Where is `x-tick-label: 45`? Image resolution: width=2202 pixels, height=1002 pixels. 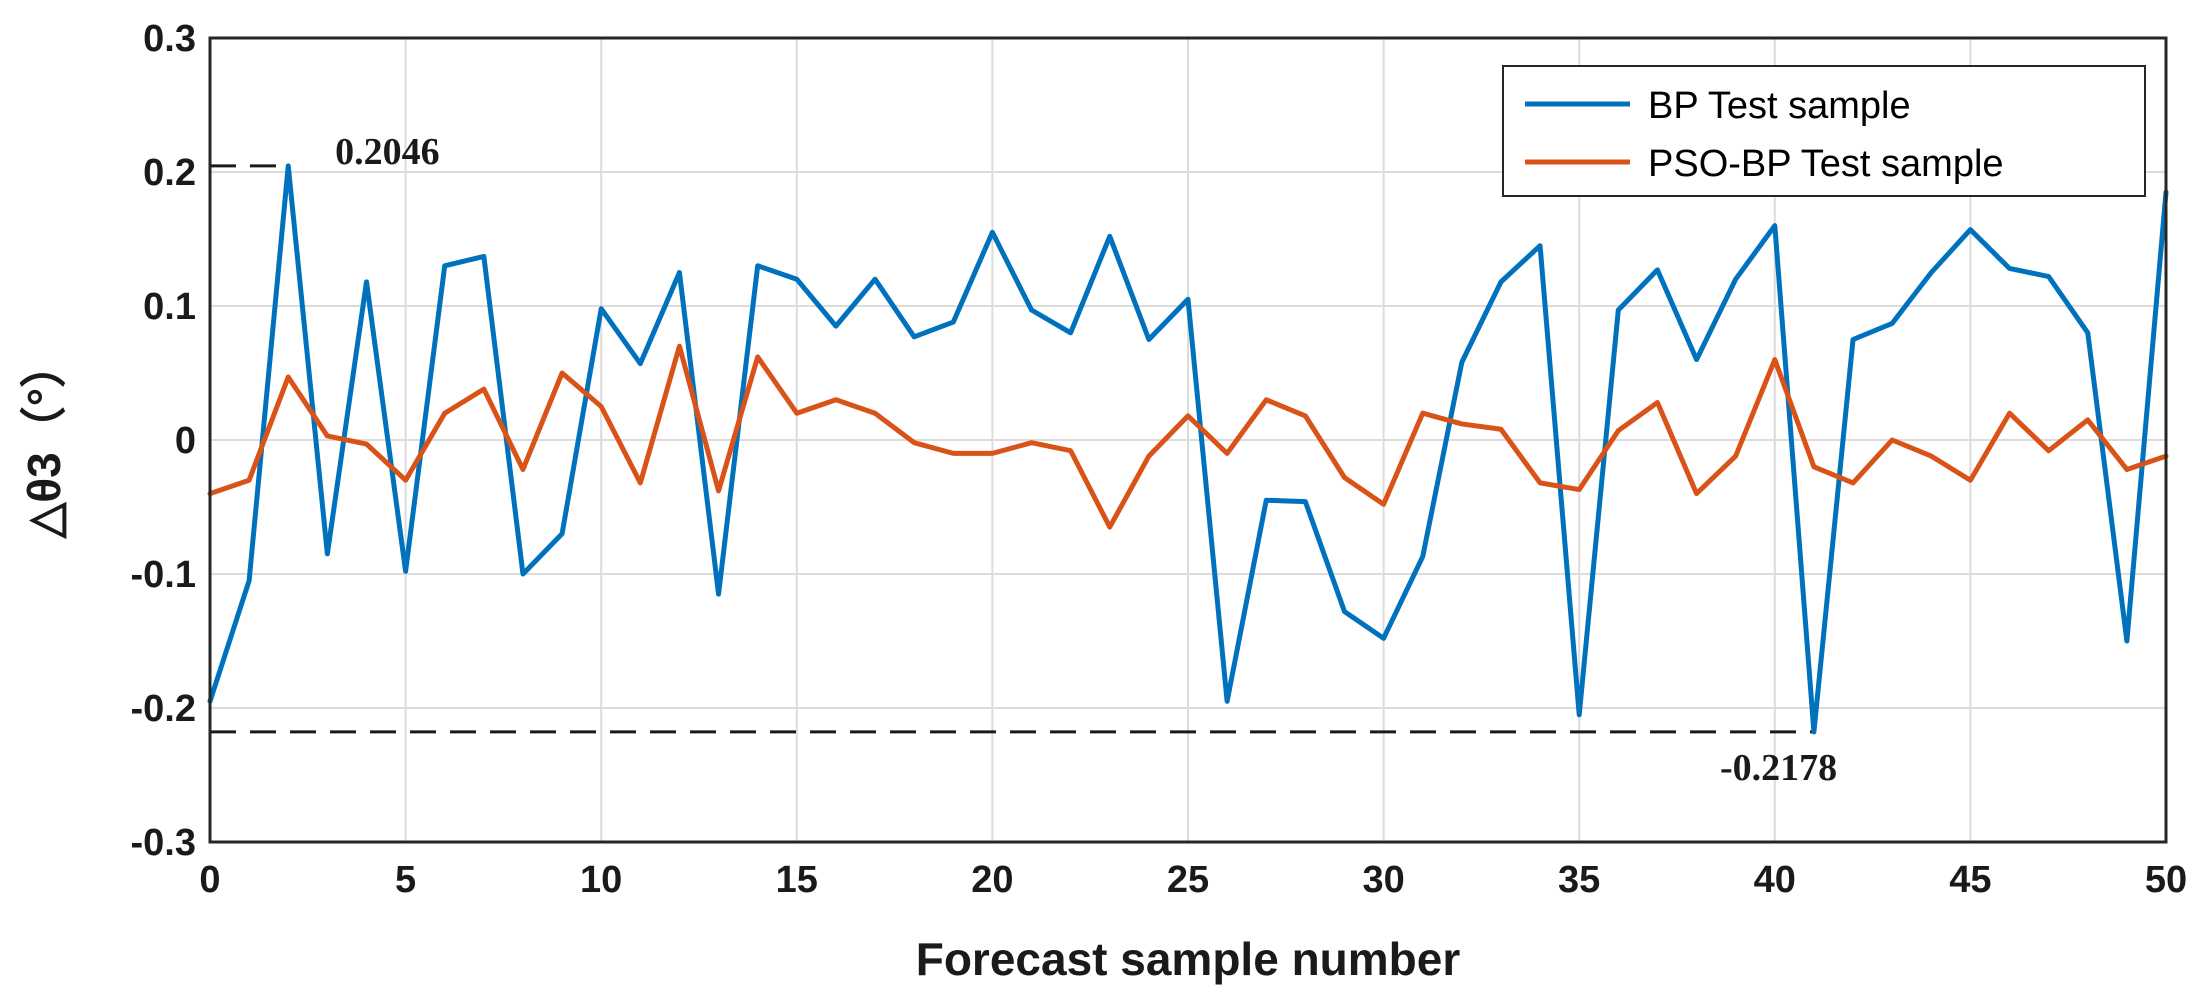
x-tick-label: 45 is located at coordinates (1970, 880).